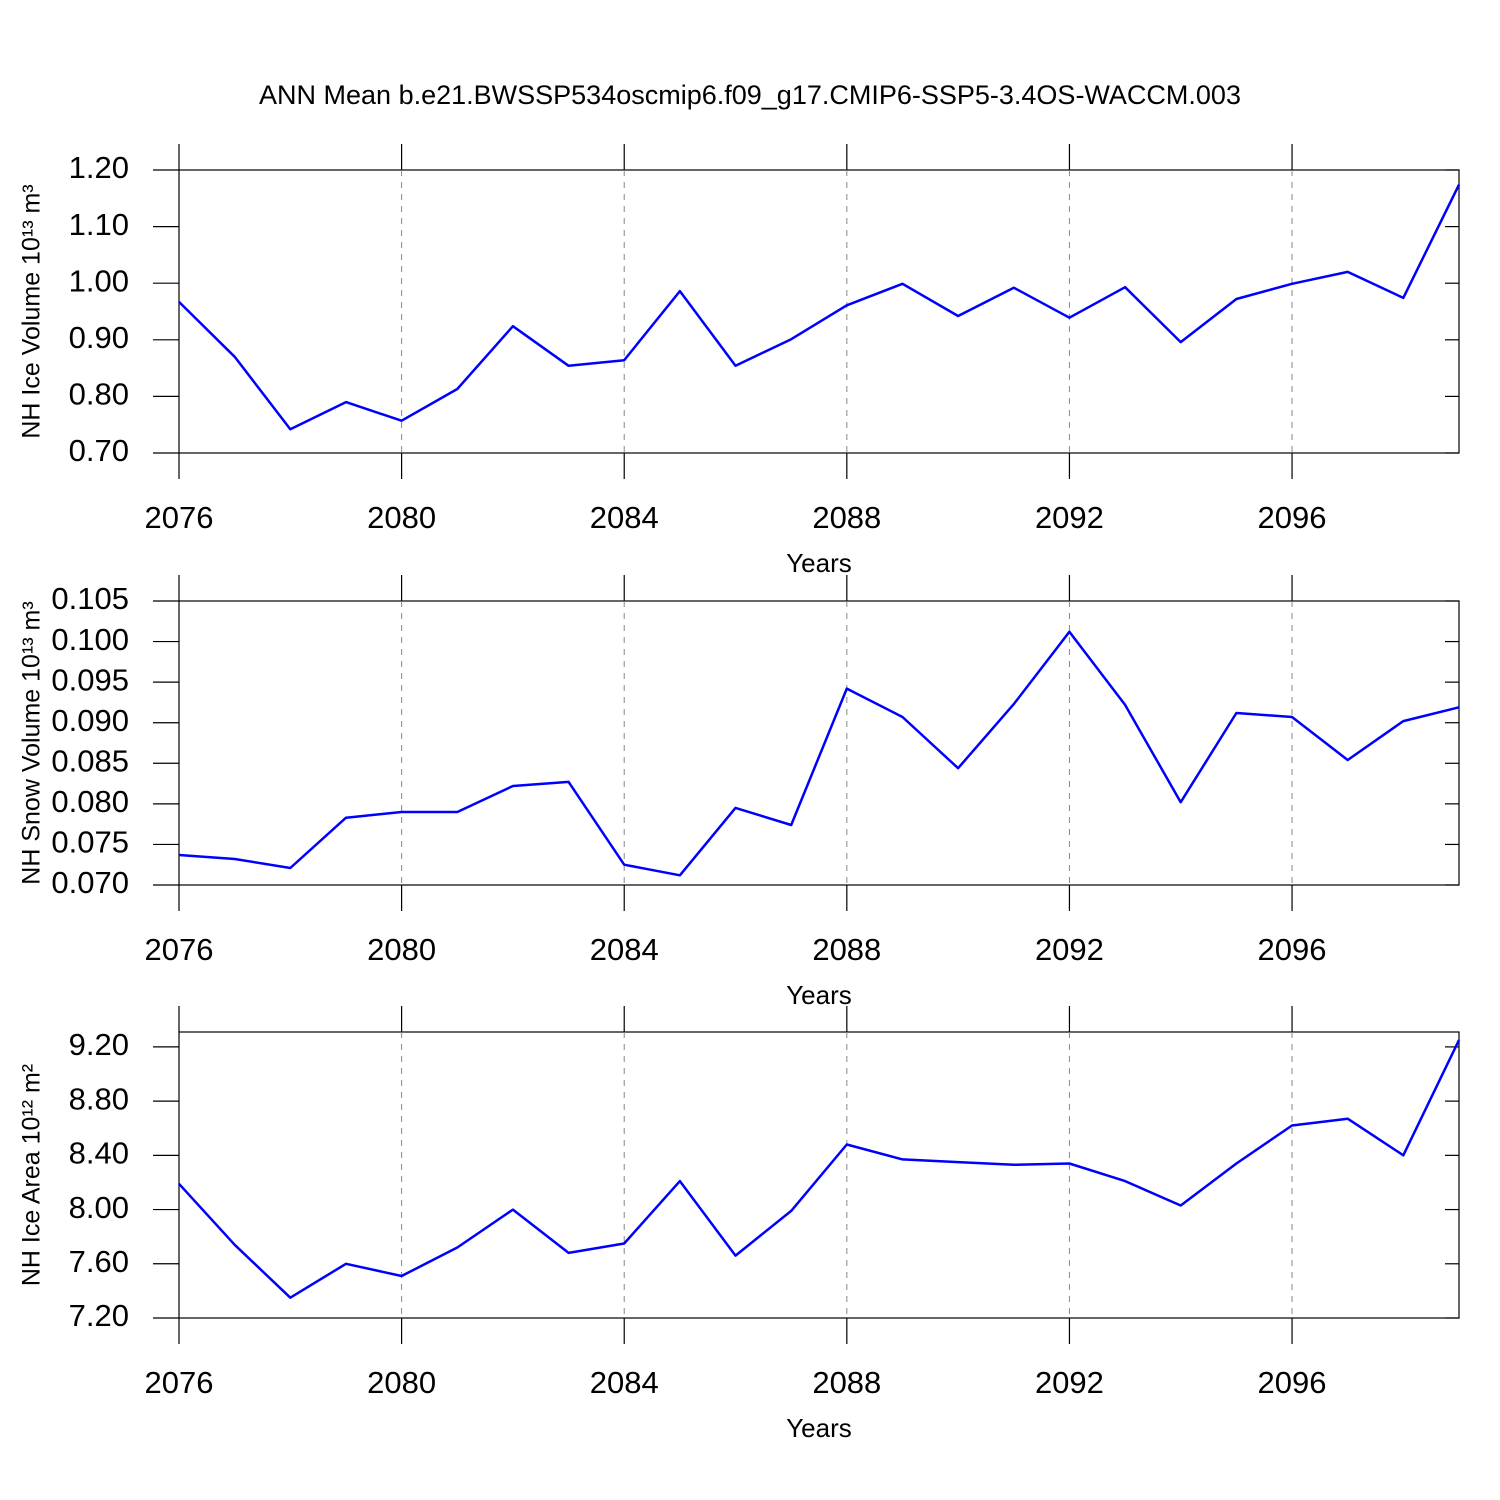 The width and height of the screenshot is (1500, 1500). What do you see at coordinates (90, 598) in the screenshot?
I see `y-tick-label: 0.105` at bounding box center [90, 598].